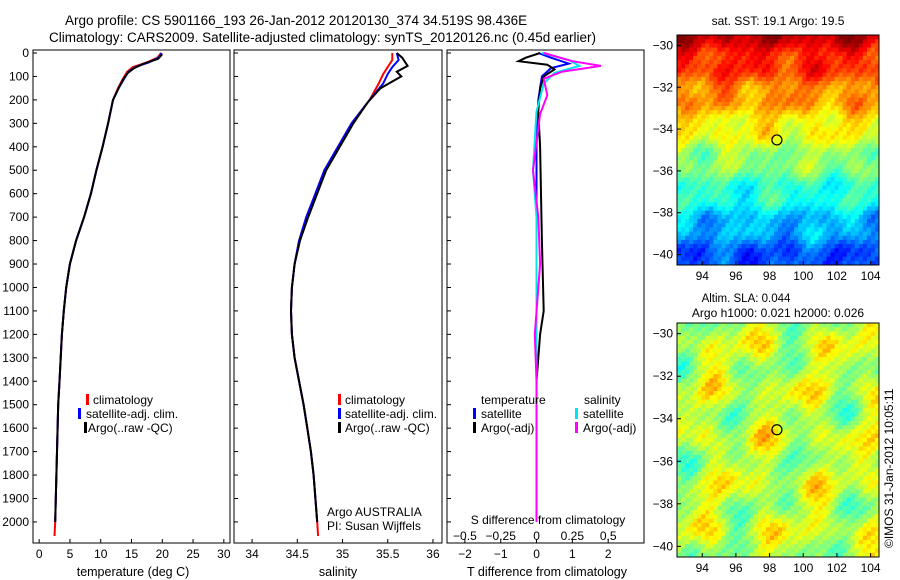 The height and width of the screenshot is (580, 900). Describe the element at coordinates (513, 400) in the screenshot. I see `legend-title-temperature: temperature` at that location.